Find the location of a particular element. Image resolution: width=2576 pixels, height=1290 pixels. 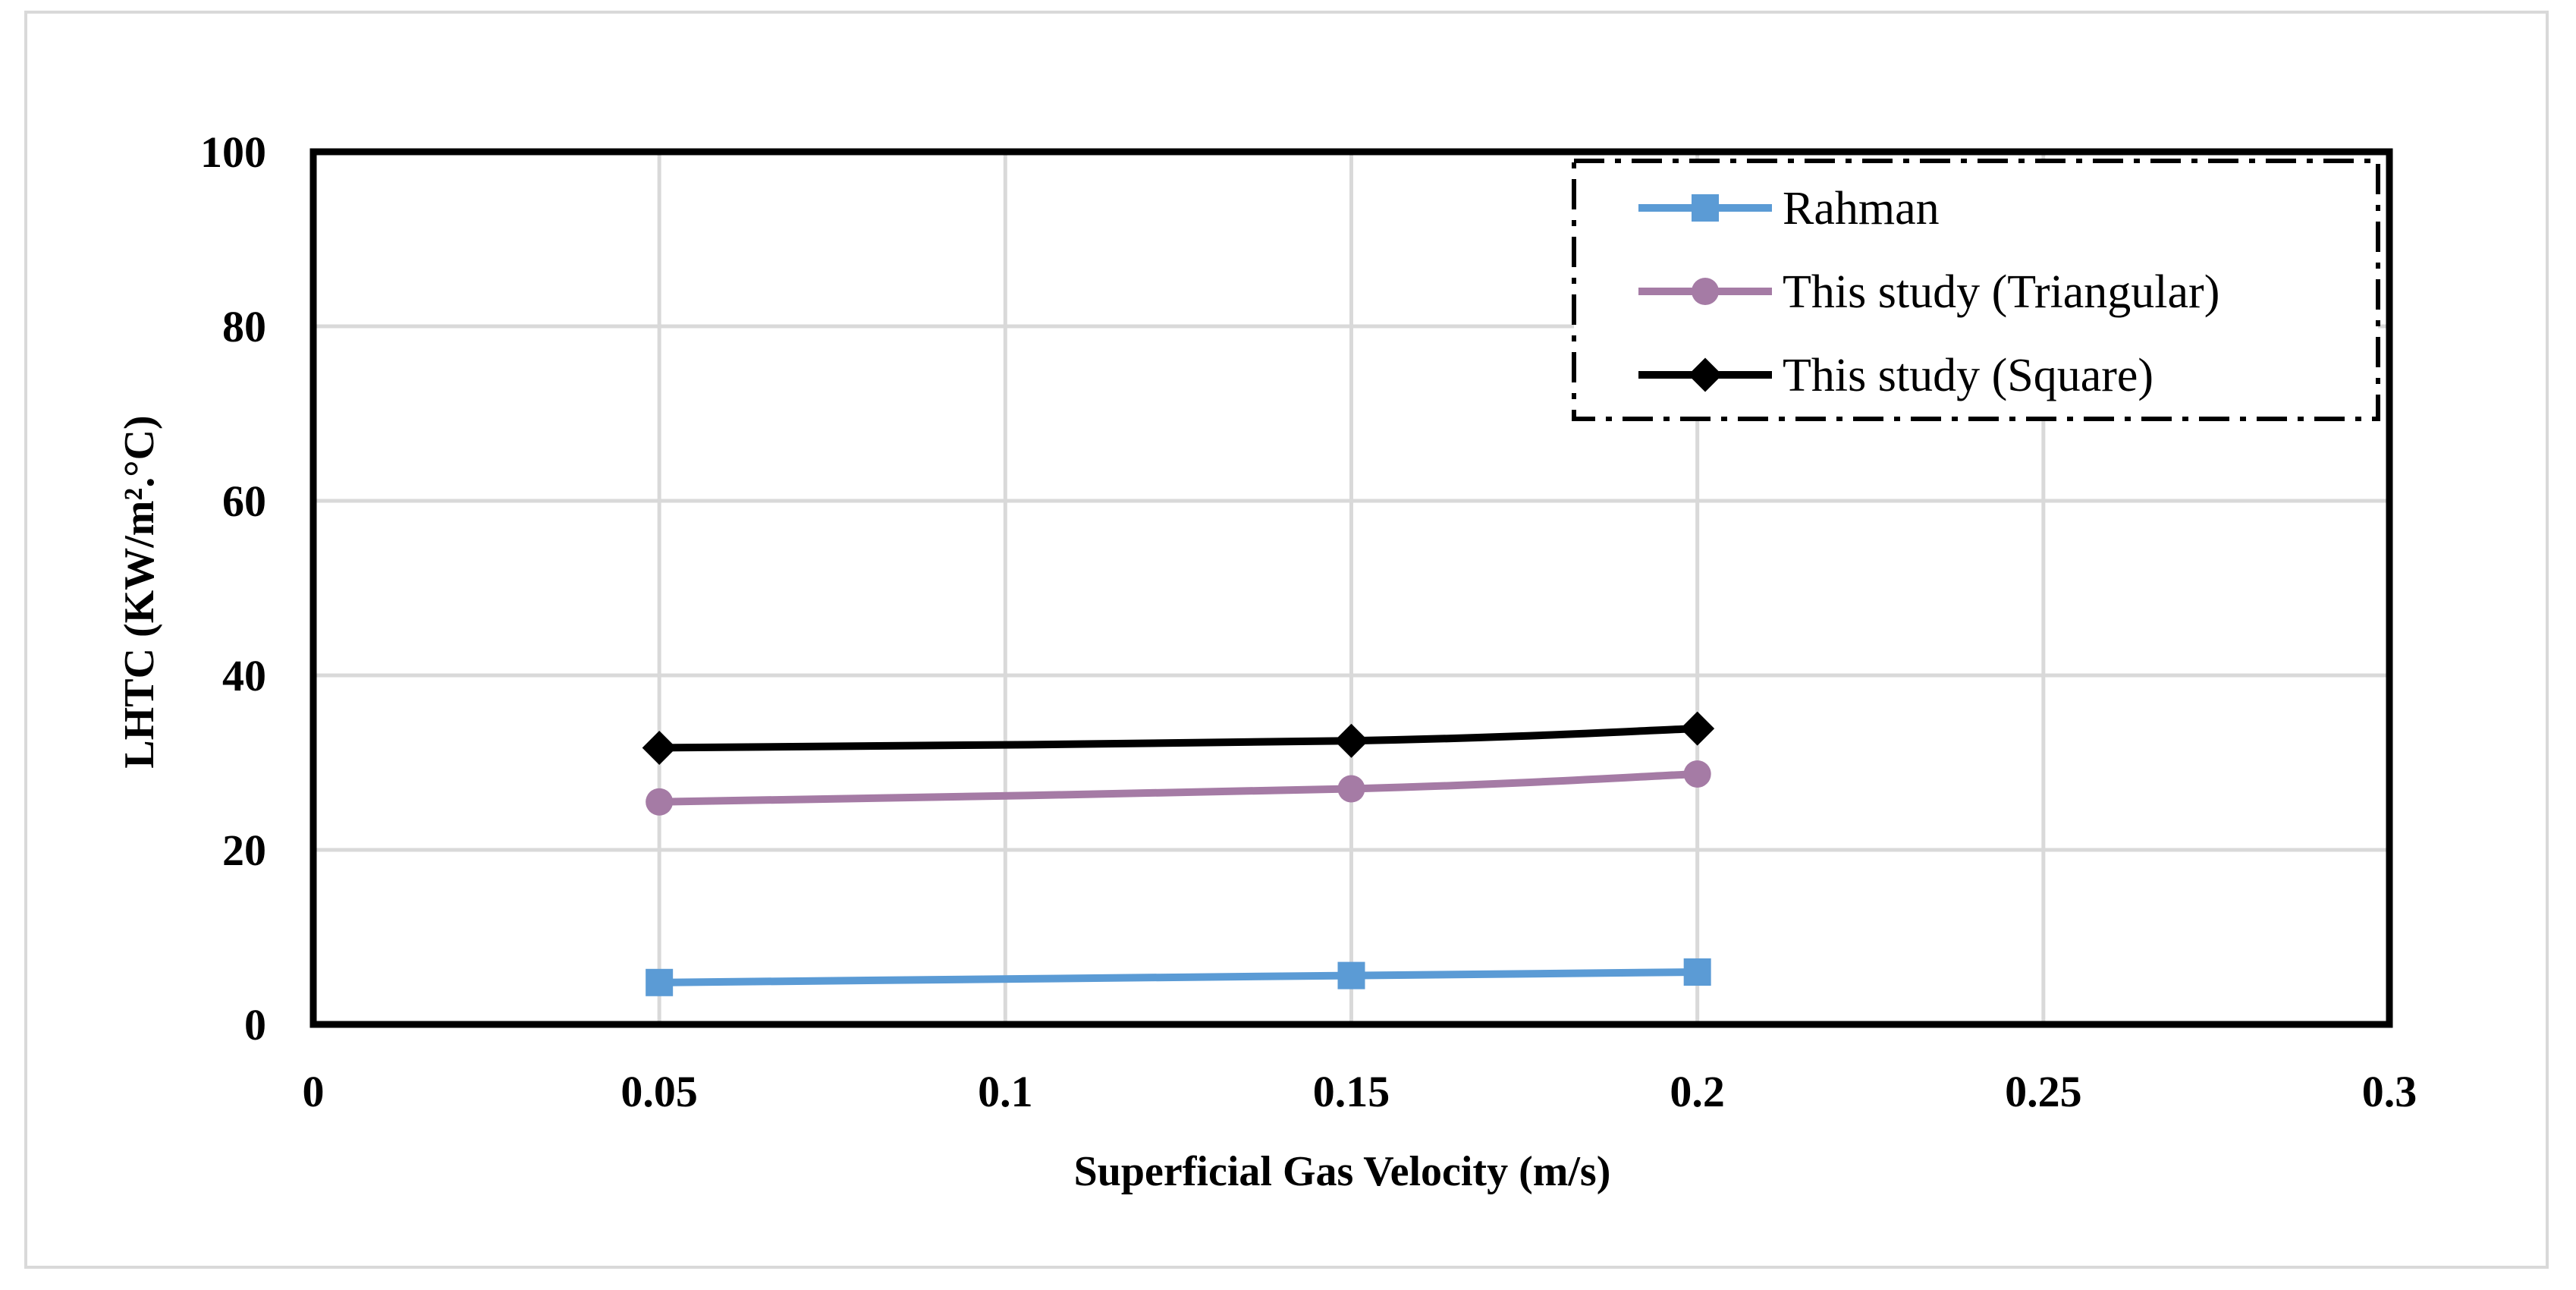

legend-label-2: This study (Square) is located at coordinates (1968, 375).